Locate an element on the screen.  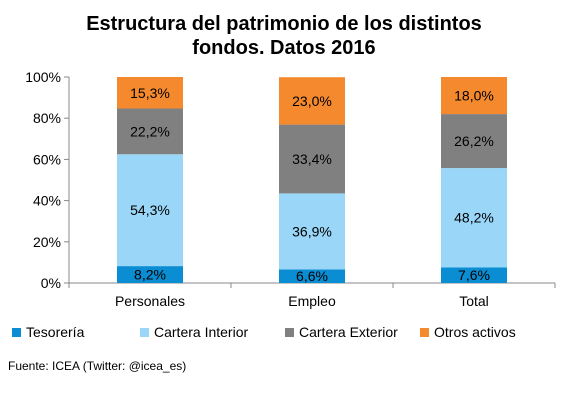
data-label: 23,0% is located at coordinates (312, 101).